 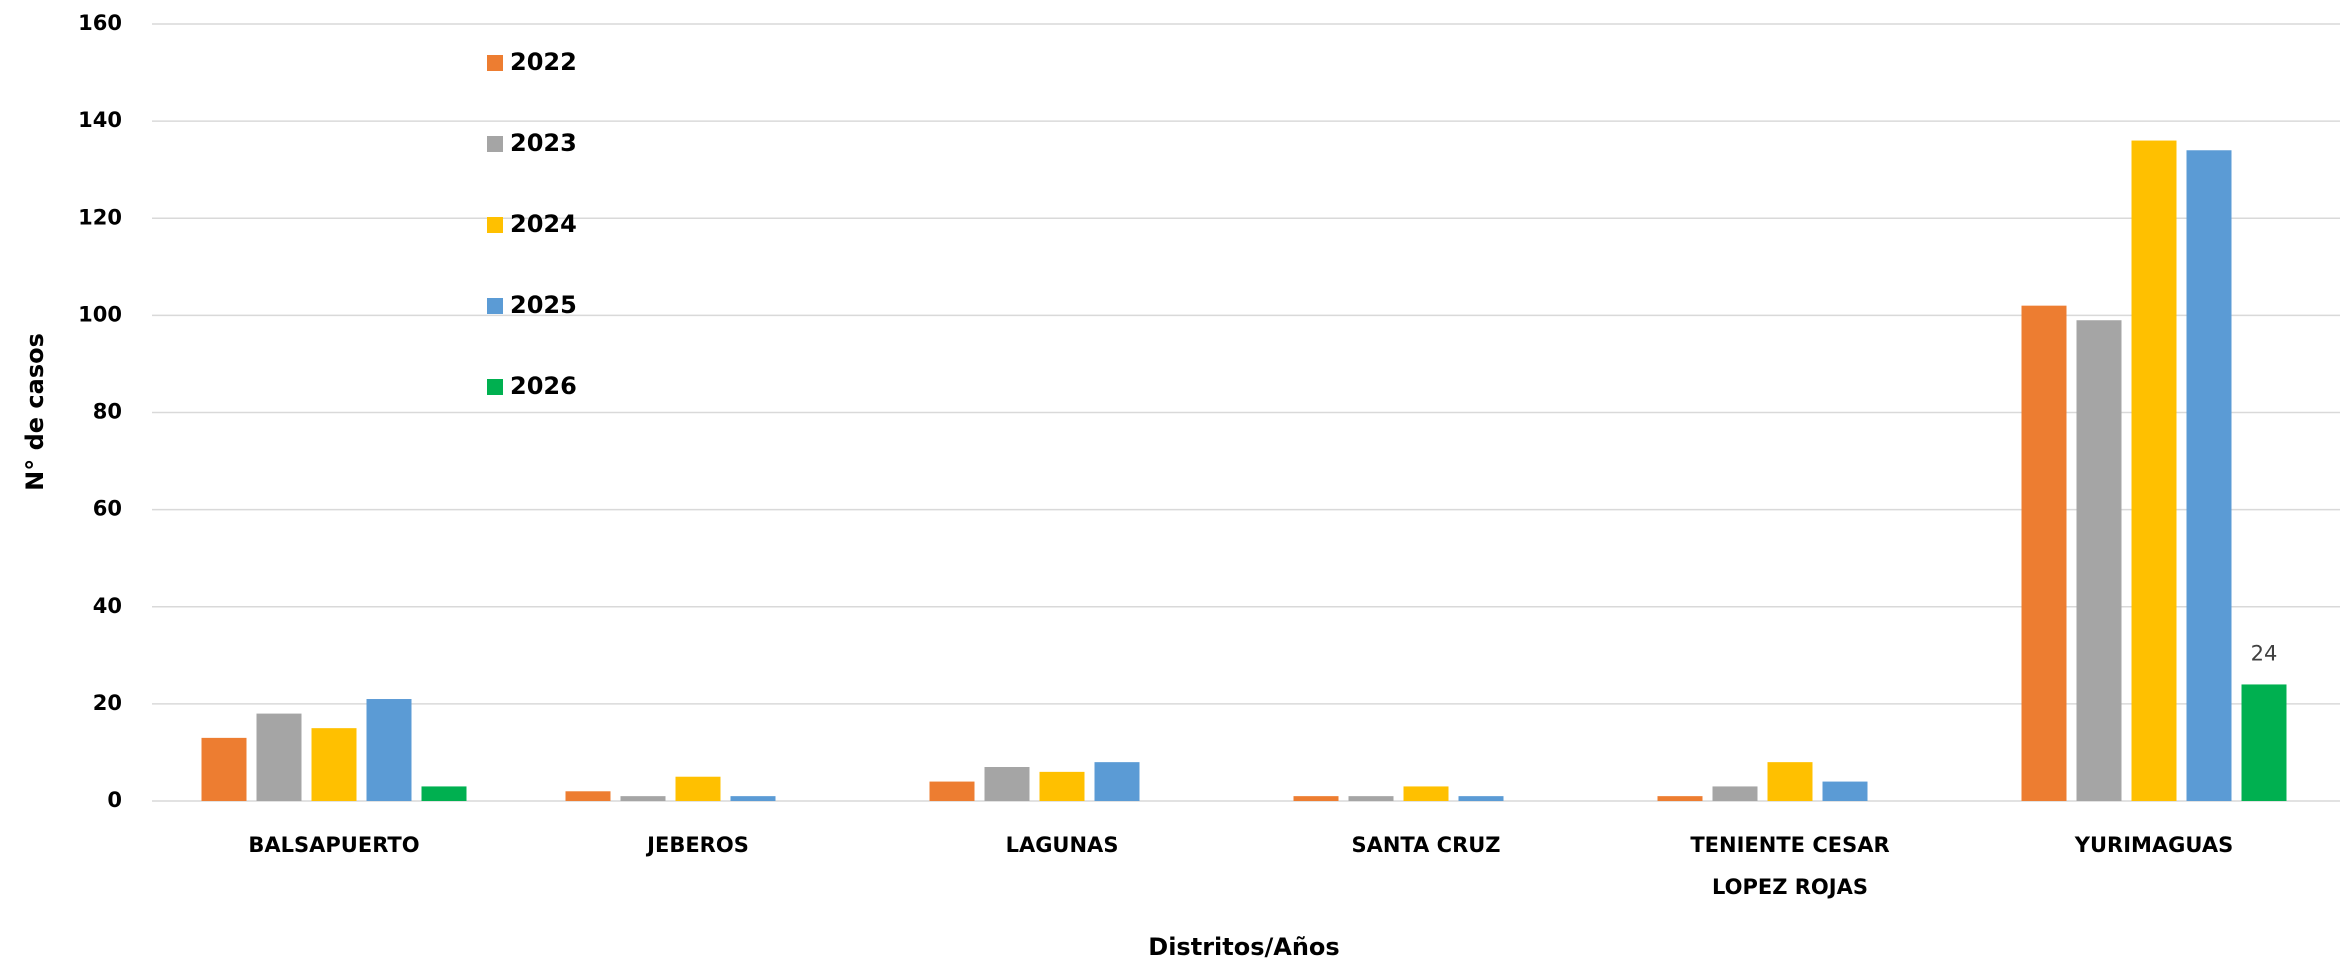 I want to click on x-tick-label: YURIMAGUAS, so click(x=2153, y=845).